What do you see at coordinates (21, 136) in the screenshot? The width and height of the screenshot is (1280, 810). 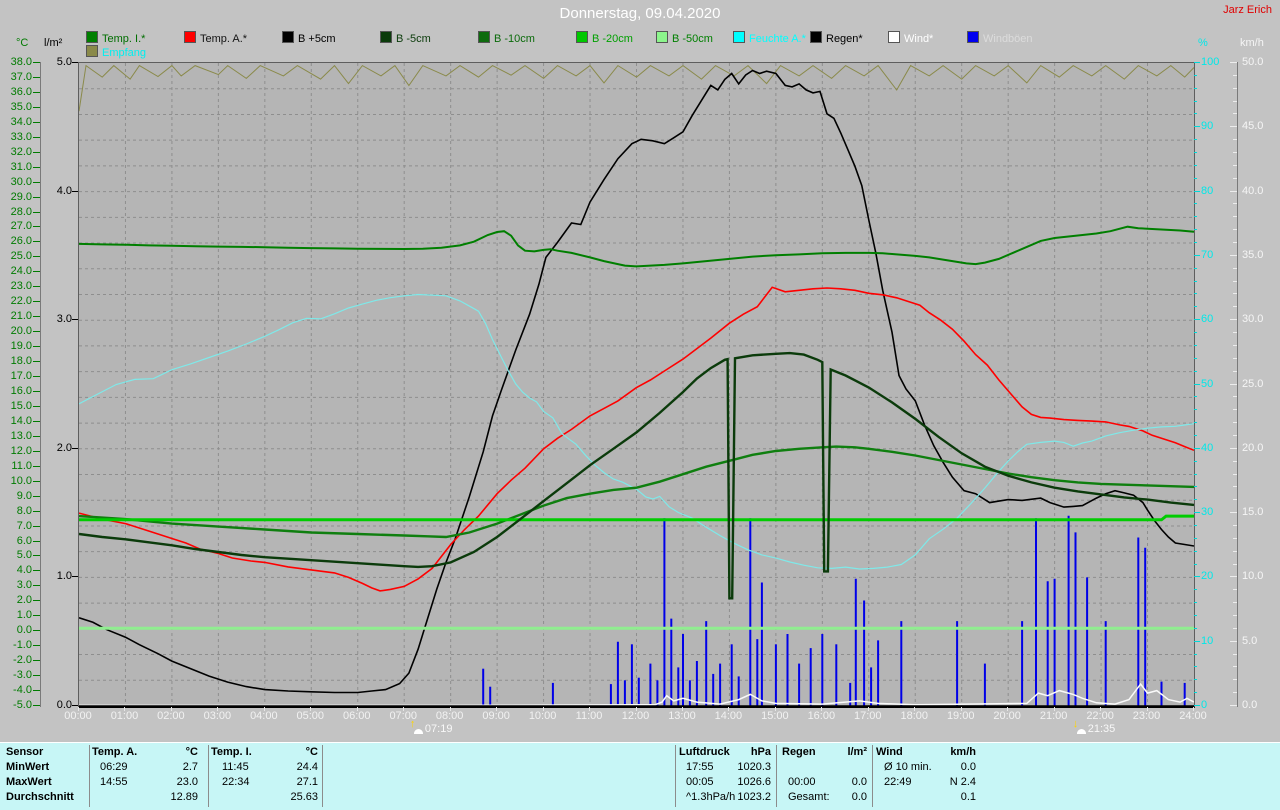 I see `temp-tick-label: 33.0` at bounding box center [21, 136].